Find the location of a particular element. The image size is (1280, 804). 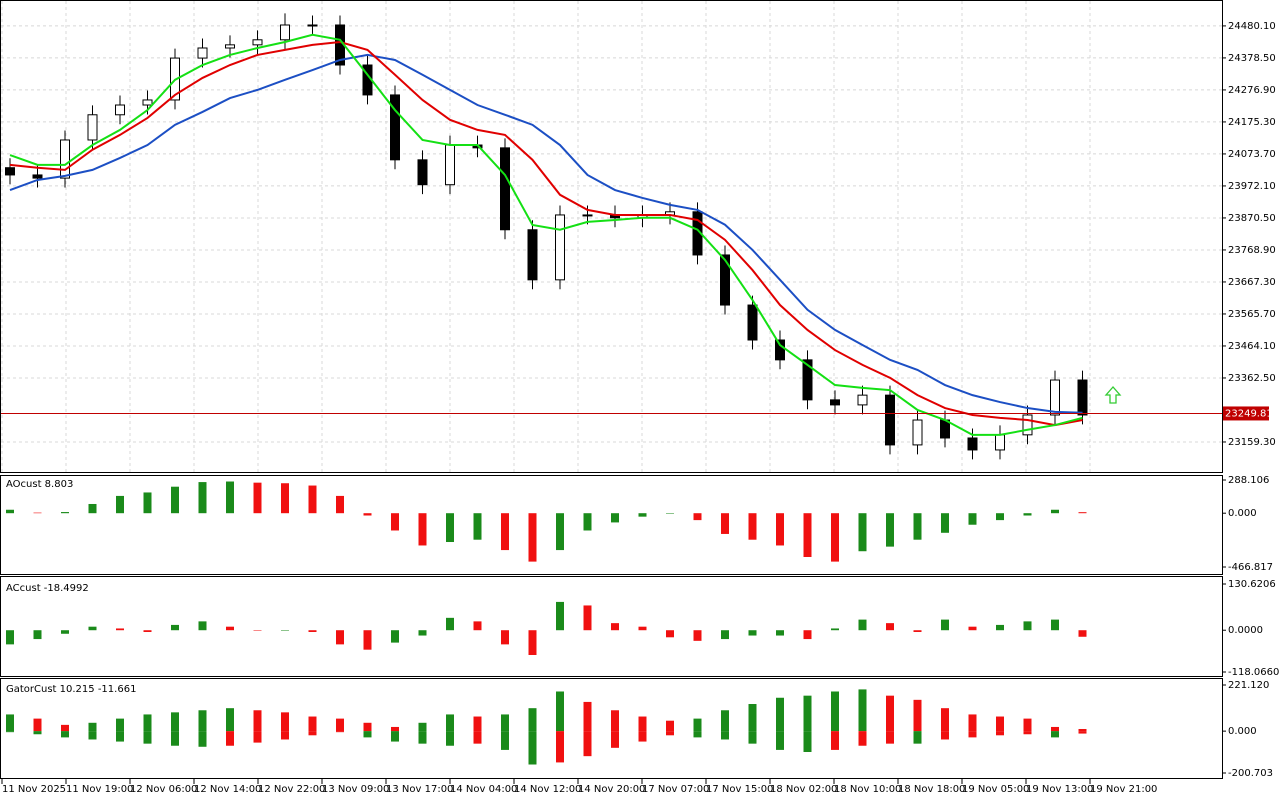

last-price-box is located at coordinates (1246, 413).